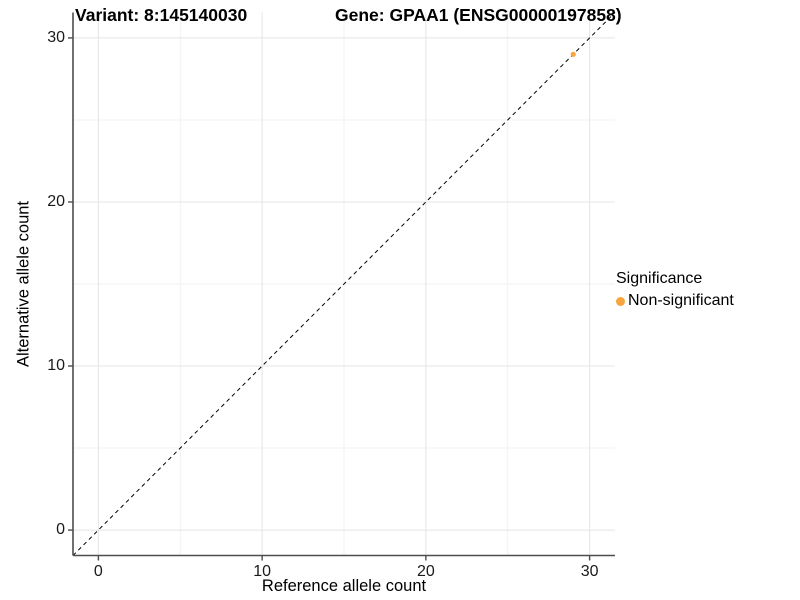 This screenshot has height=600, width=800. Describe the element at coordinates (56, 37) in the screenshot. I see `y-tick-label: 30` at that location.